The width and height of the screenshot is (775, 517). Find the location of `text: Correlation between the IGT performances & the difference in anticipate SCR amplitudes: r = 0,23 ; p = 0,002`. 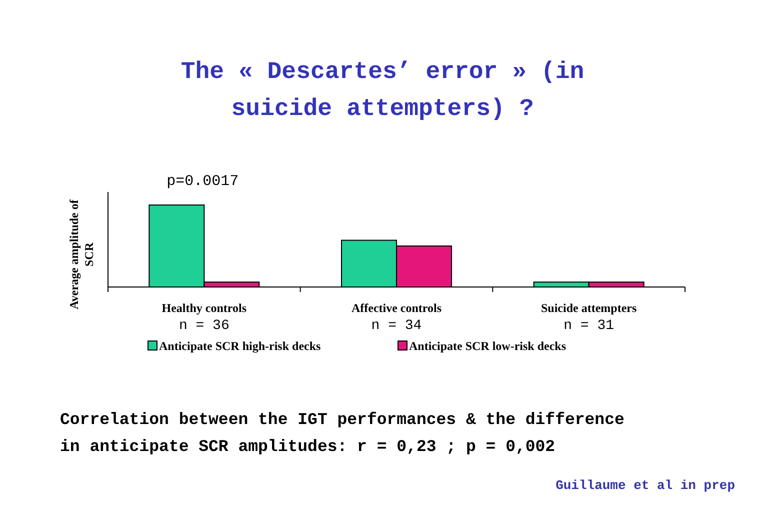

text: Correlation between the IGT performances & the difference in anticipate SCR amplitudes: r = 0,23 ; p = 0,002 is located at coordinates (342, 433).